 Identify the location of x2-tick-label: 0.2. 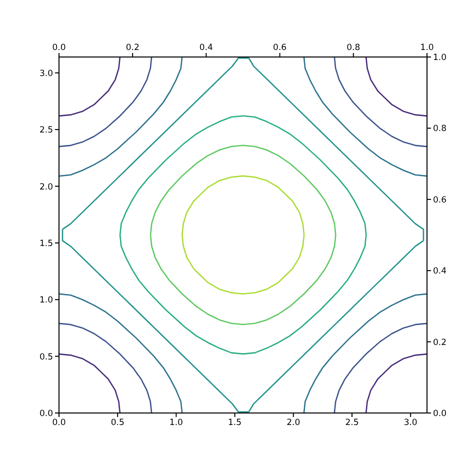
(133, 48).